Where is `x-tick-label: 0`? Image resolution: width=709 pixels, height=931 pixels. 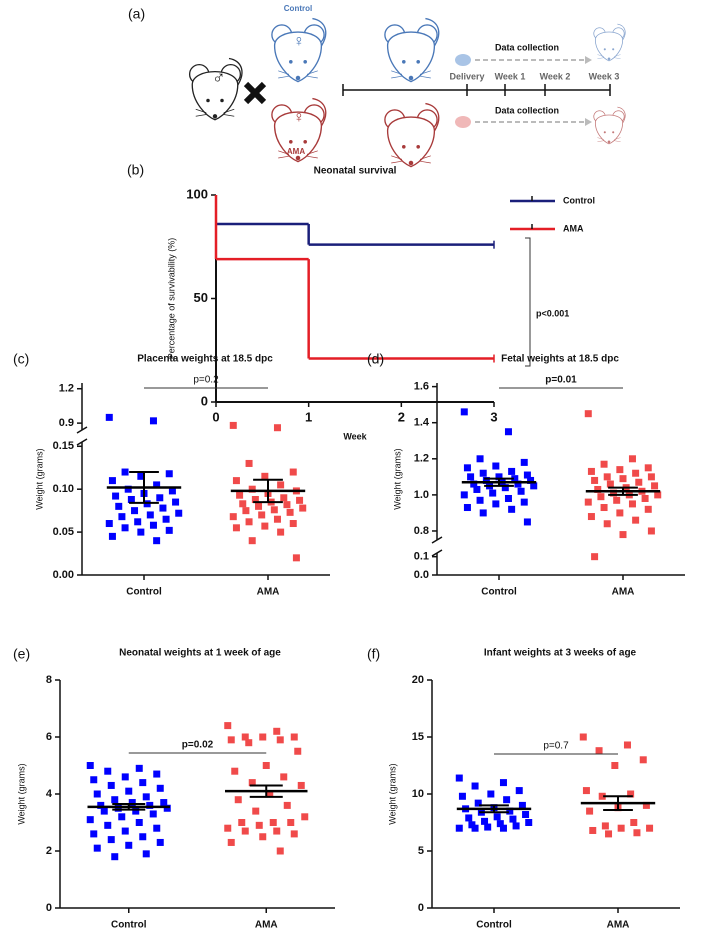 x-tick-label: 0 is located at coordinates (215, 416).